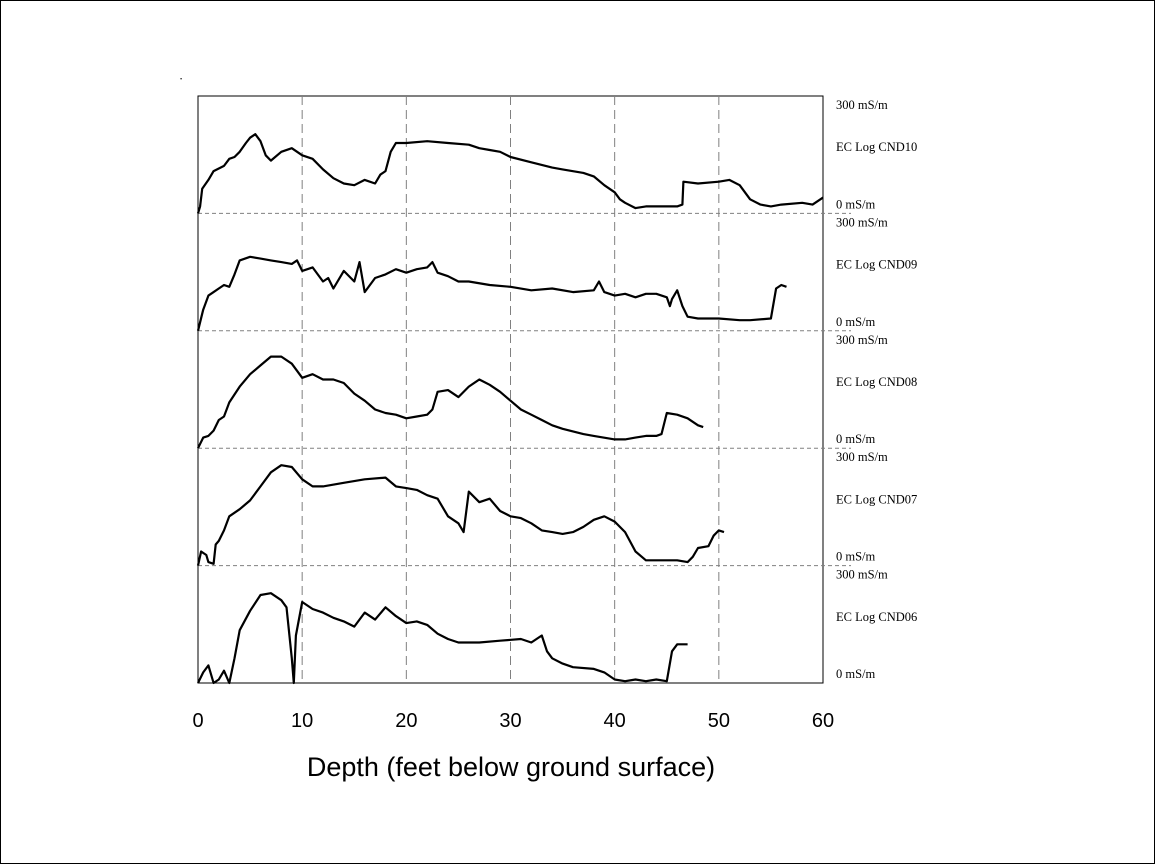 Image resolution: width=1156 pixels, height=865 pixels. I want to click on x-axis-title: Depth (feet below ground surface), so click(511, 767).